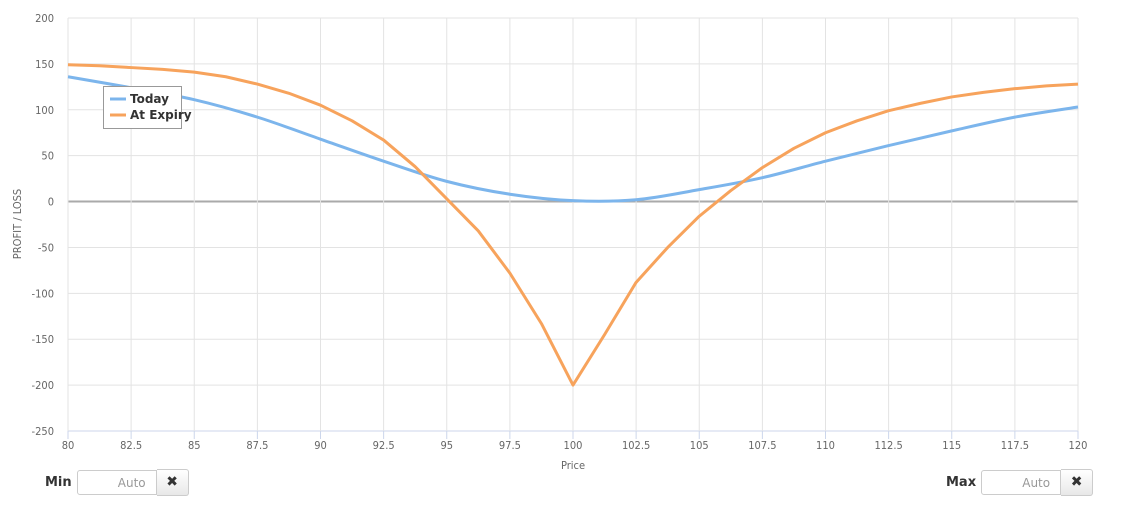  What do you see at coordinates (636, 445) in the screenshot?
I see `x-tick-label: 102.5` at bounding box center [636, 445].